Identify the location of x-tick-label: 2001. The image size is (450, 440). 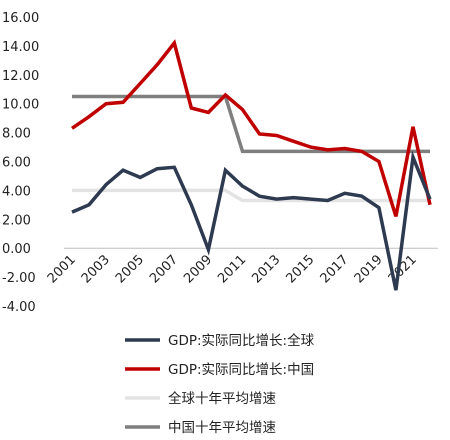
(62, 269).